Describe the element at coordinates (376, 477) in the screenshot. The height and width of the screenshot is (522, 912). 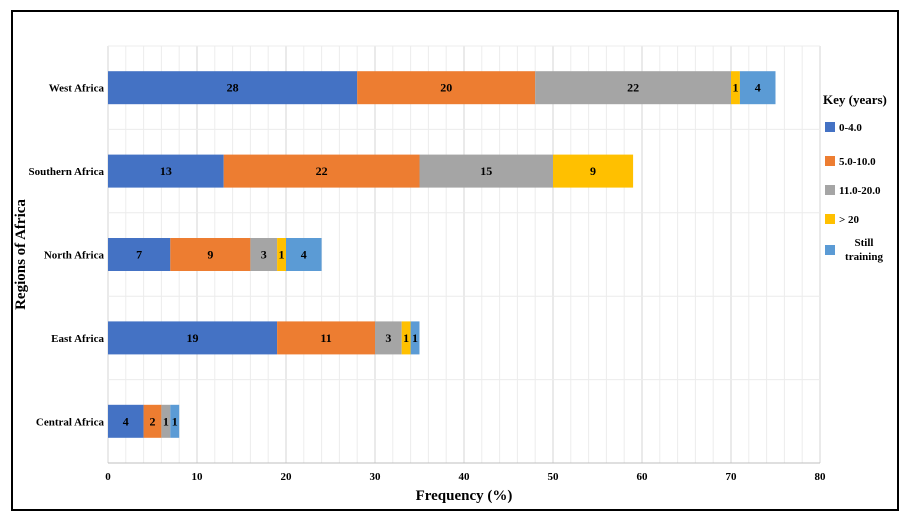
I see `x-tick-label: 30` at that location.